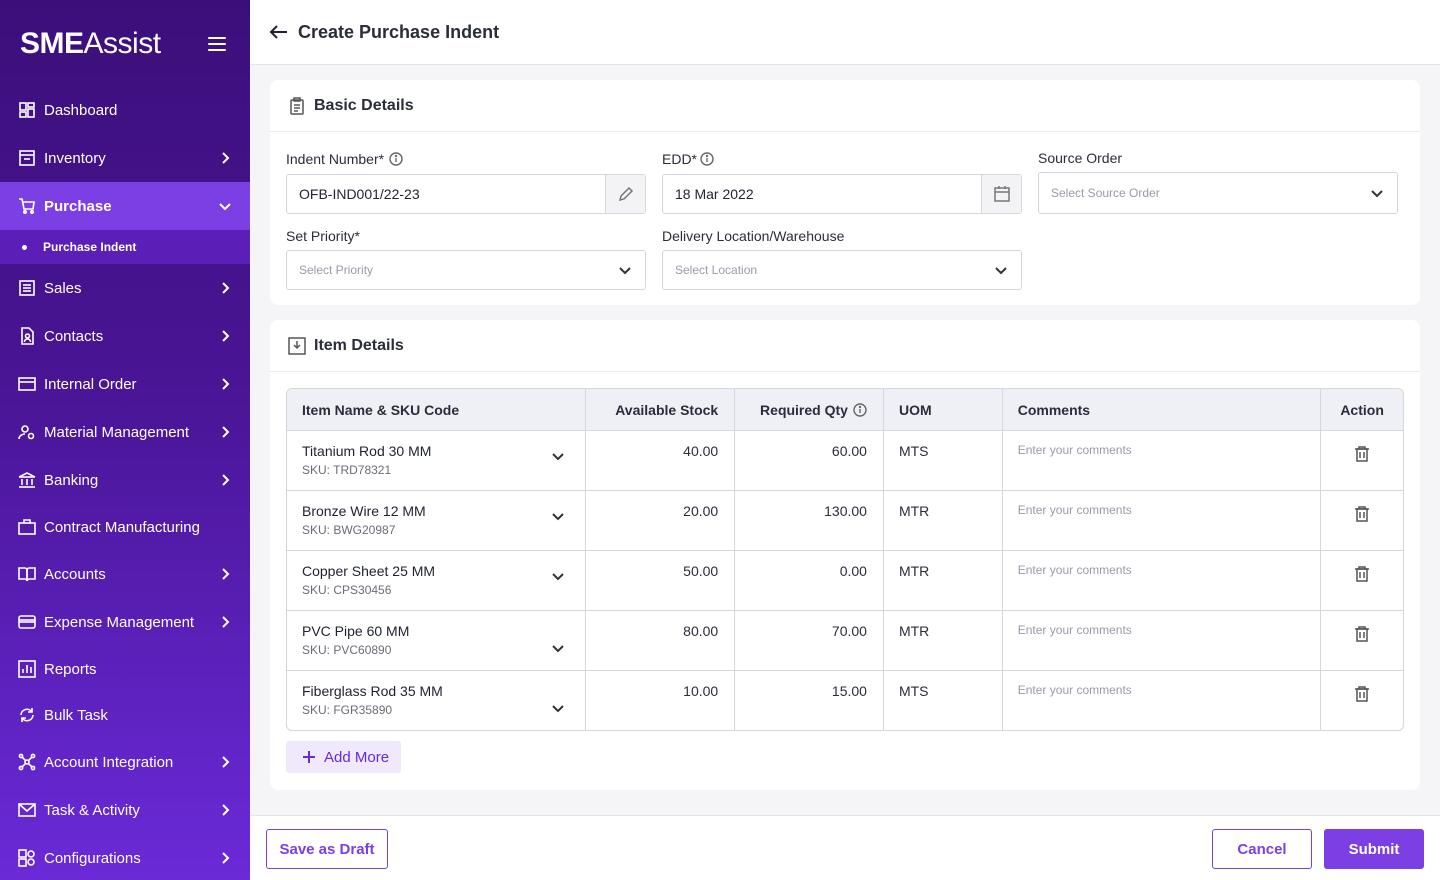  I want to click on source-order-placeholder: Select Source Order, so click(1105, 193).